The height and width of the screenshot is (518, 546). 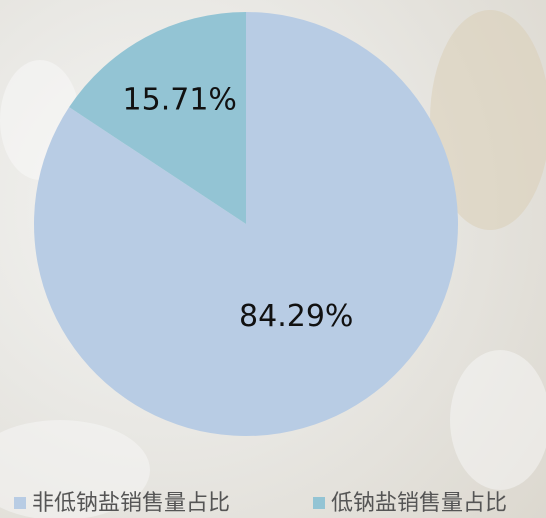 What do you see at coordinates (296, 316) in the screenshot?
I see `data-label: 84.29%` at bounding box center [296, 316].